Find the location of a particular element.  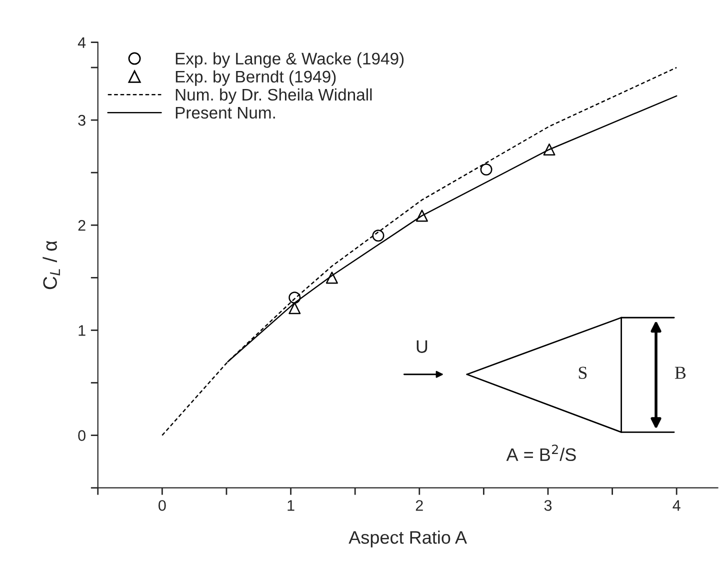

y-axis-title: C$_{L}$ / α is located at coordinates (51, 265).